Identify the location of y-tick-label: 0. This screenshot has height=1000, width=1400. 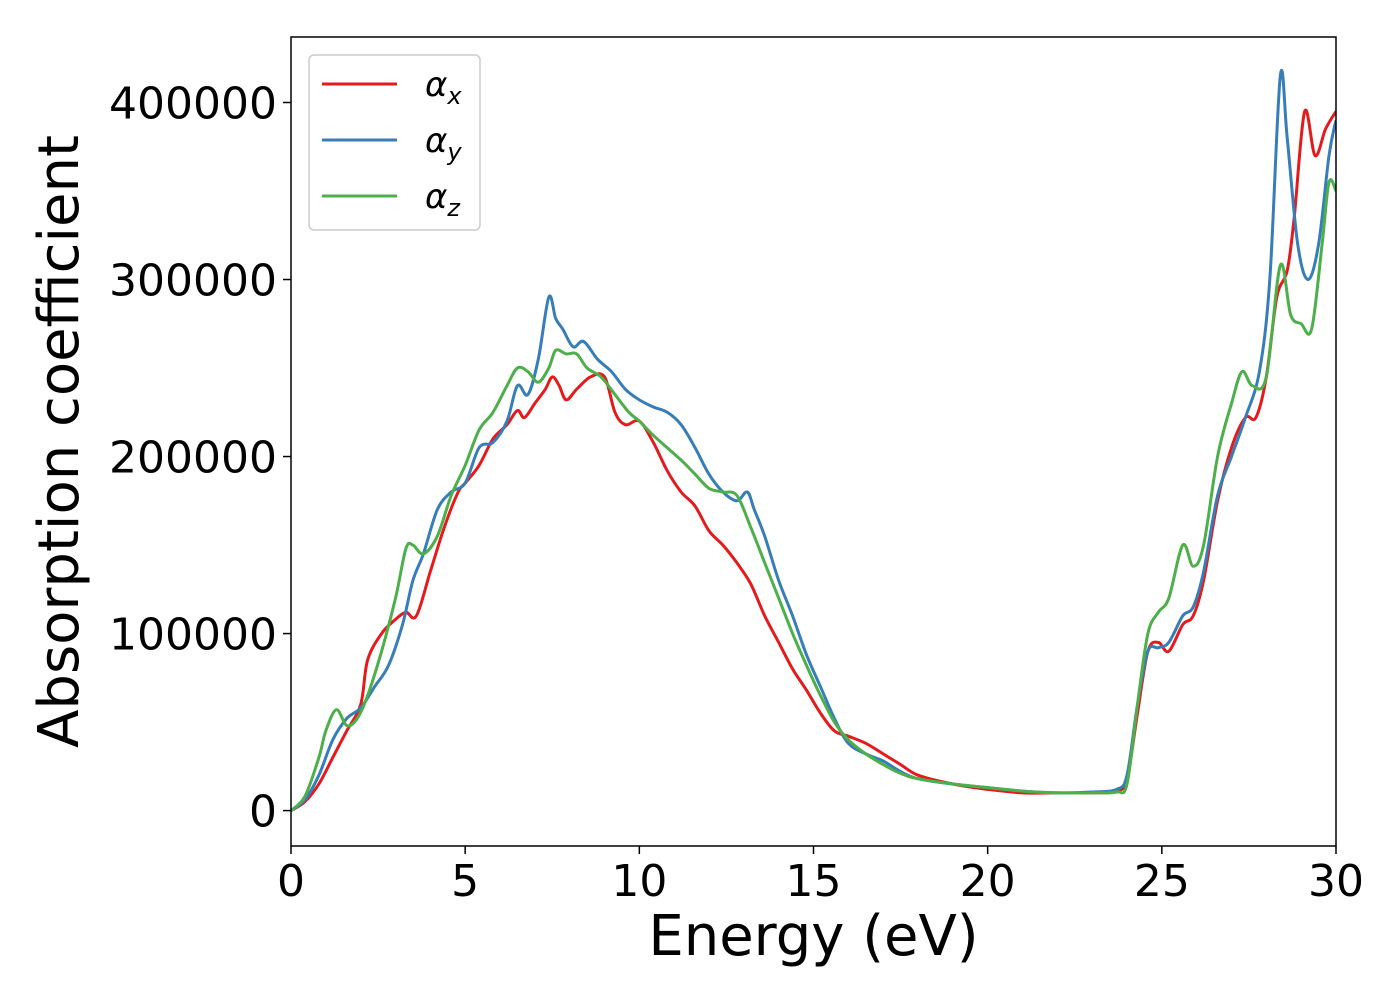
(263, 812).